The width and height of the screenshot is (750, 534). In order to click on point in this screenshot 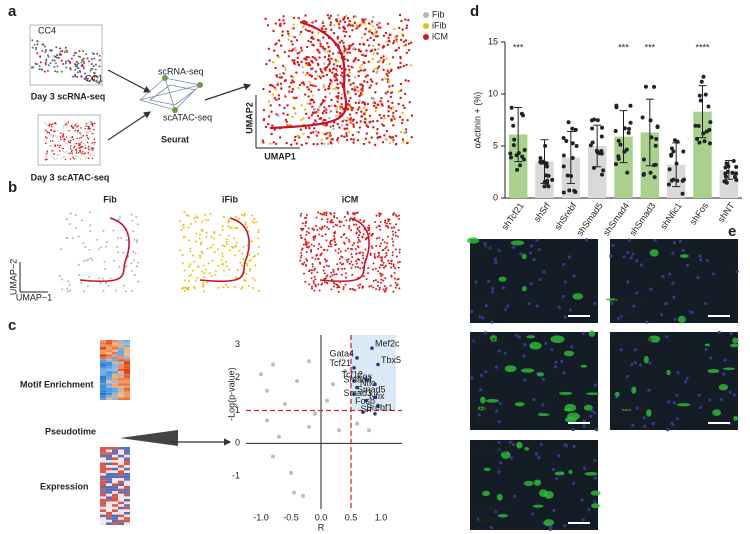, I will do `click(273, 364)`.